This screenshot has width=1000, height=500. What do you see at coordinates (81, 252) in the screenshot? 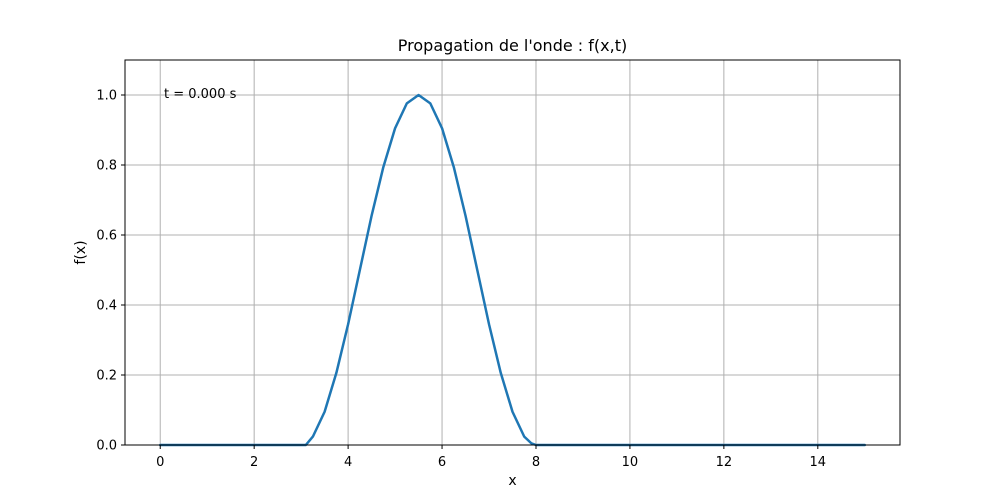
I see `y-axis-label: f(x)` at bounding box center [81, 252].